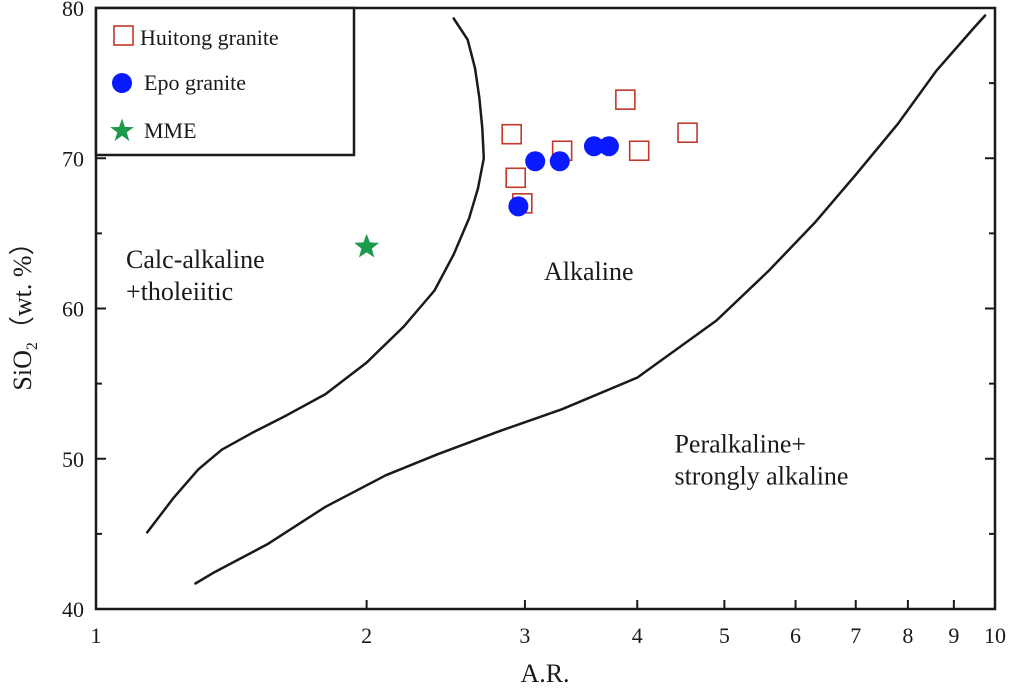  Describe the element at coordinates (122, 129) in the screenshot. I see `legend-marker-mme` at that location.